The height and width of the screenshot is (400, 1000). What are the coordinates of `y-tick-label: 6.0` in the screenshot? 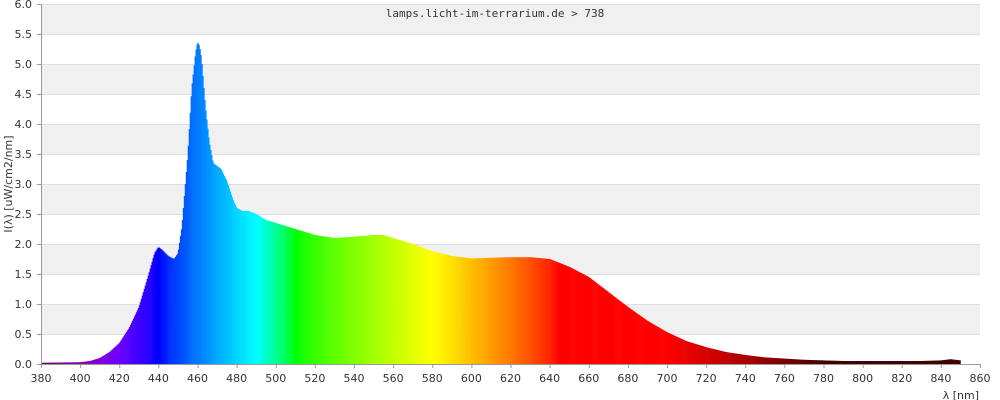 It's located at (24, 5).